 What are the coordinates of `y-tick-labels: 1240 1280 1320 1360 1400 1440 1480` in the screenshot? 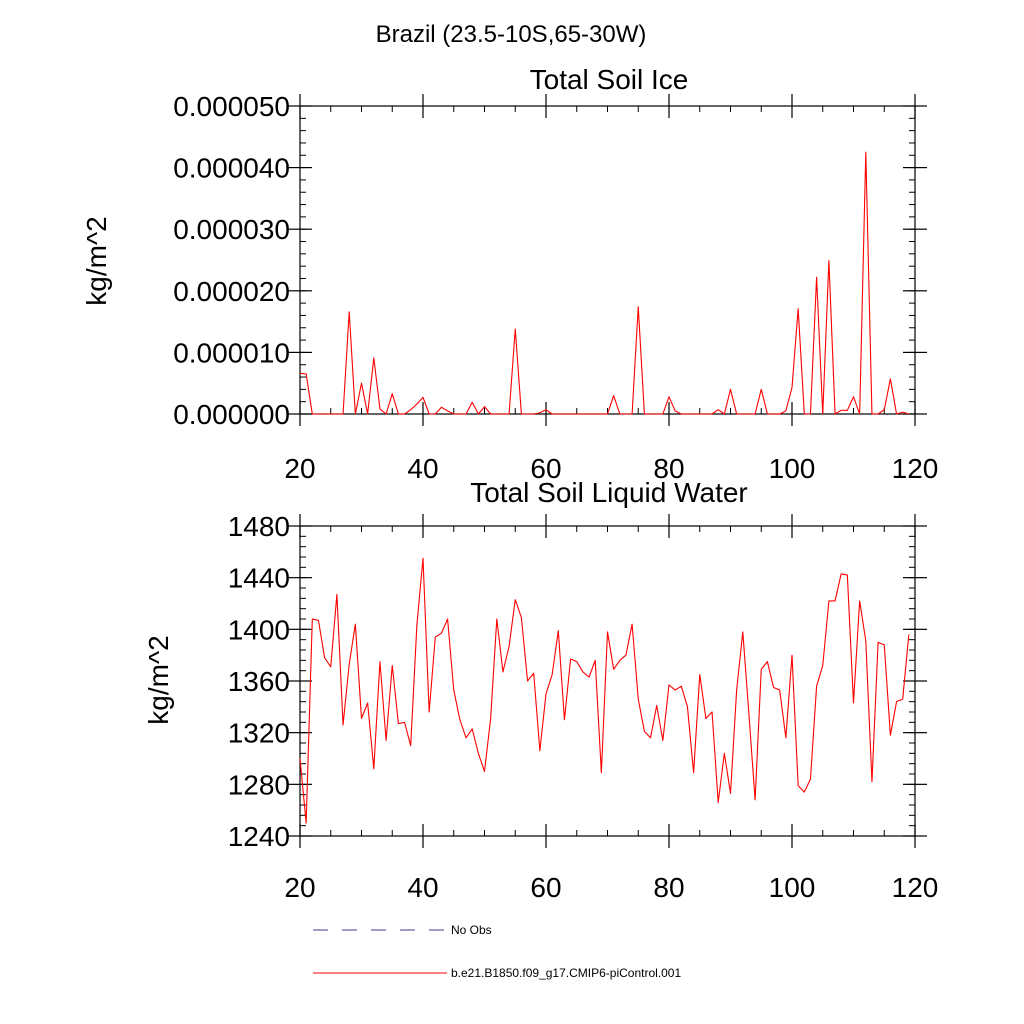 It's located at (259, 681).